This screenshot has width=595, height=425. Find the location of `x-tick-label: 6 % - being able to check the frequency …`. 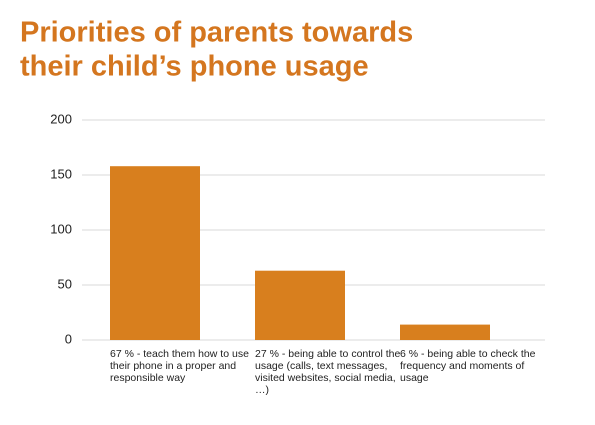

x-tick-label: 6 % - being able to check the frequency … is located at coordinates (468, 366).